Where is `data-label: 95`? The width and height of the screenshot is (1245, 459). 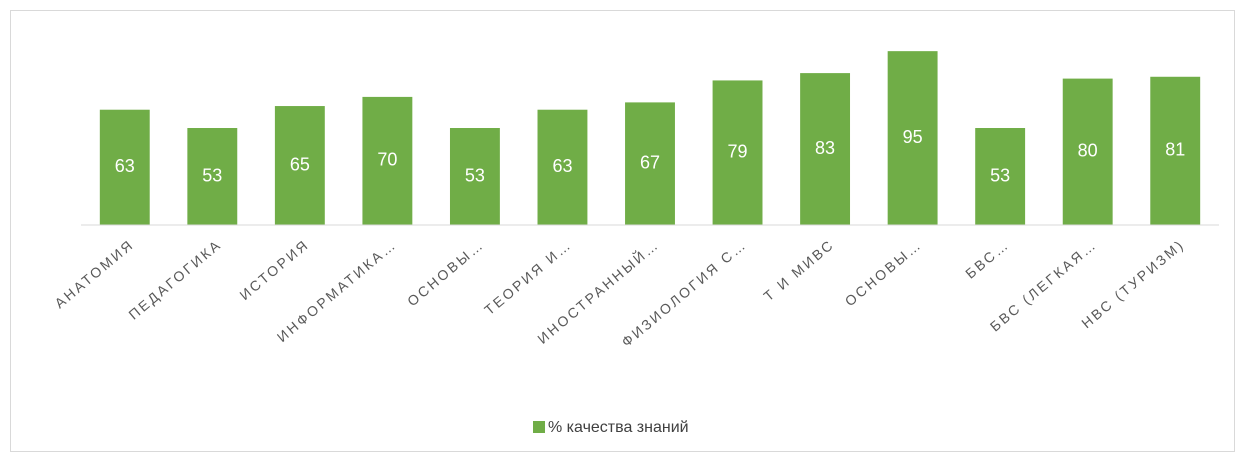 data-label: 95 is located at coordinates (913, 137).